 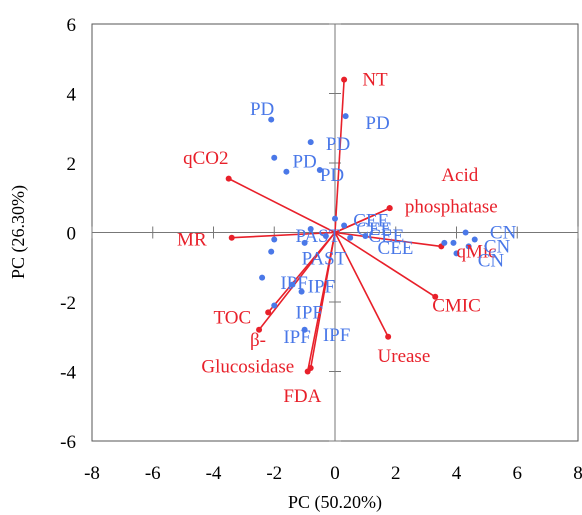 What do you see at coordinates (457, 473) in the screenshot?
I see `x-tick-label: 4` at bounding box center [457, 473].